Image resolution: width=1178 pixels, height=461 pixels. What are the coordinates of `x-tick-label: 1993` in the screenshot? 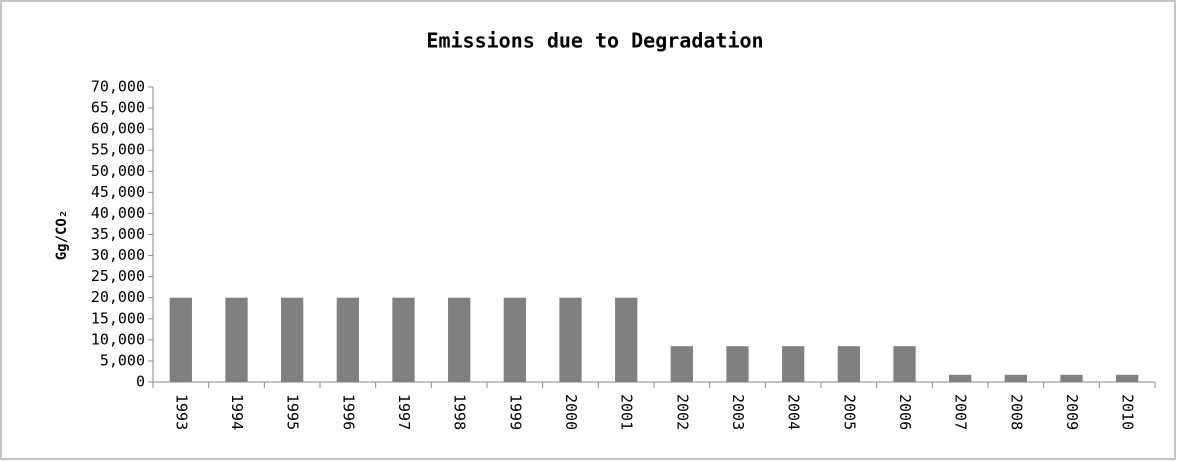 It's located at (181, 412).